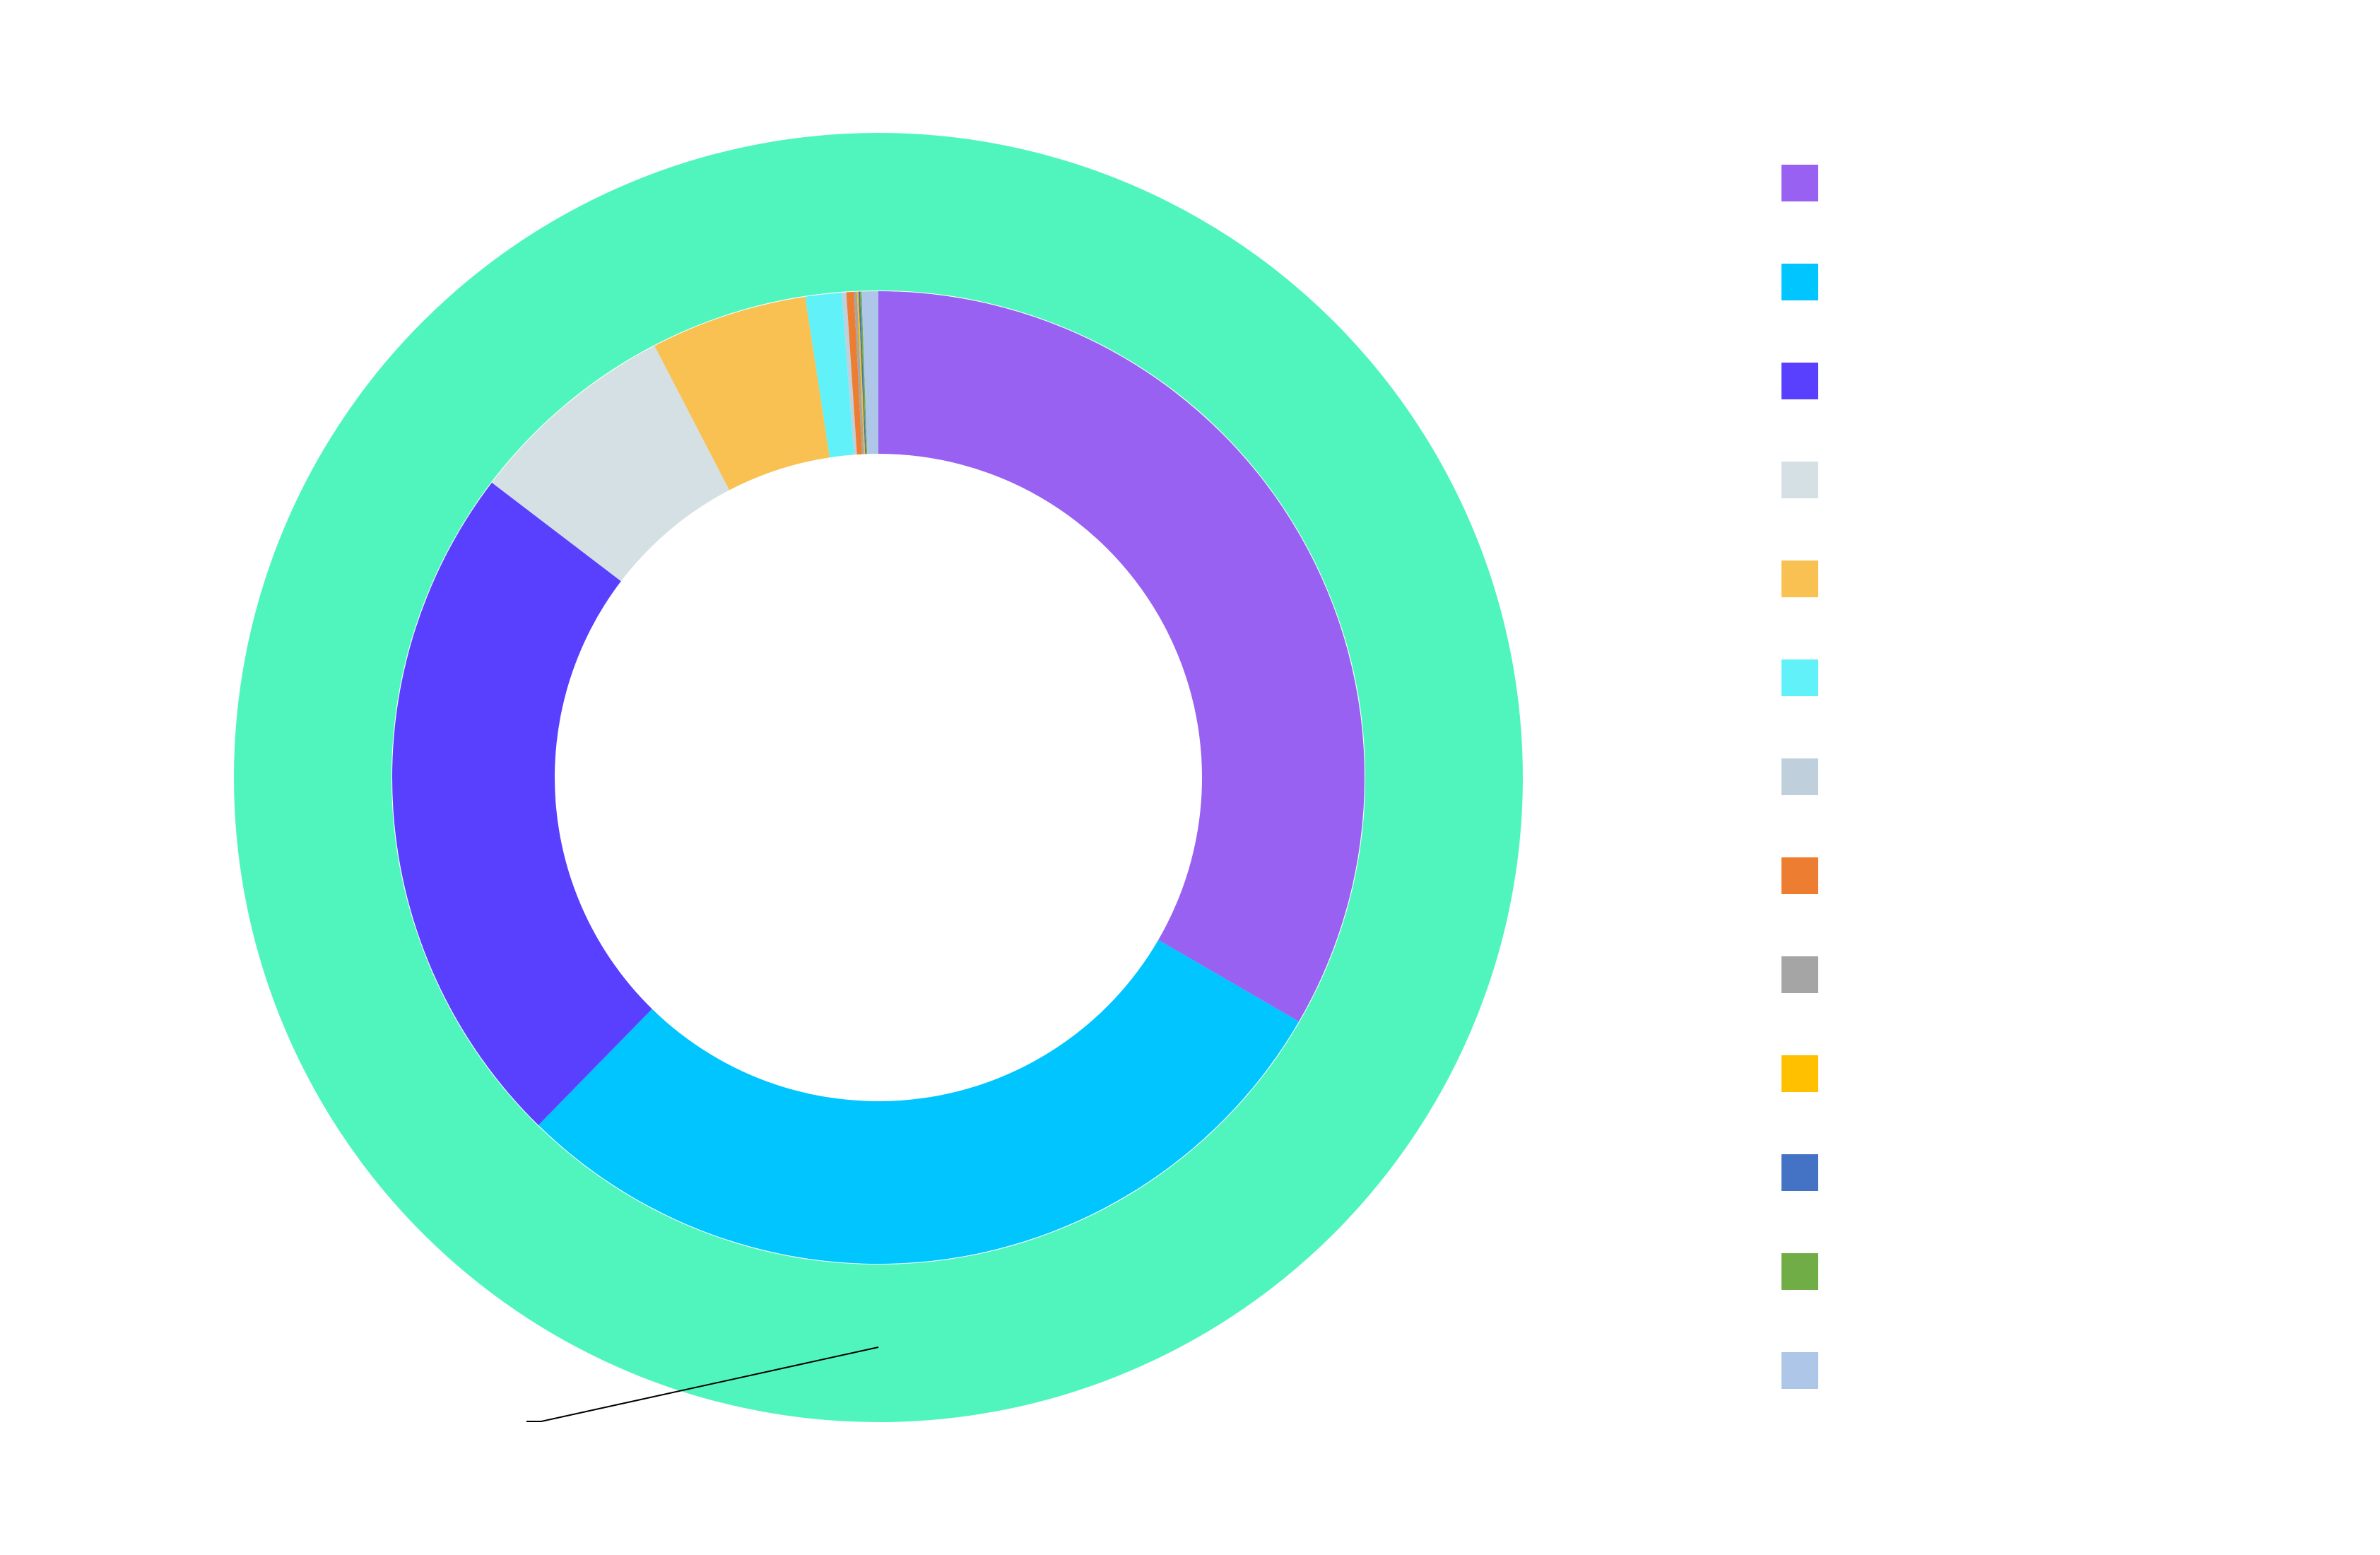 The height and width of the screenshot is (1555, 2380). I want to click on outer-ring-callout, so click(702, 1384).